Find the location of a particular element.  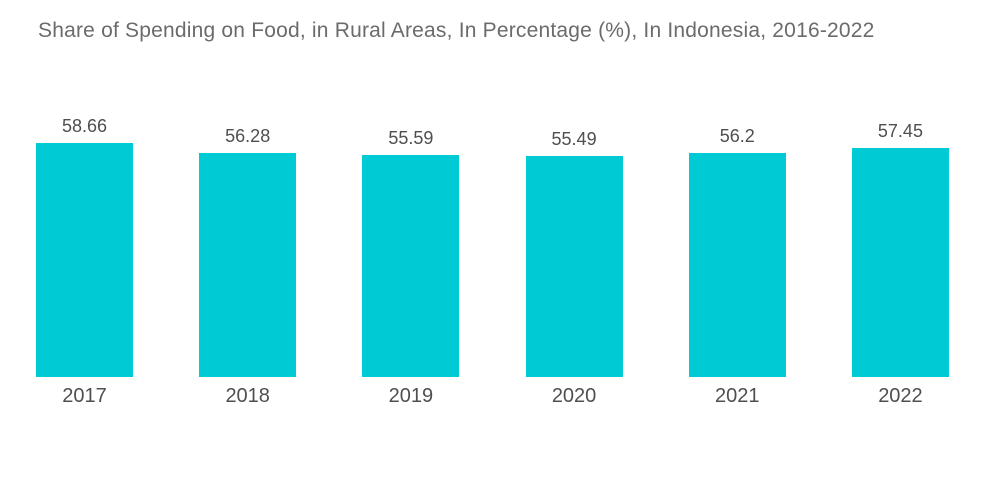

bar-value-label: 55.49 is located at coordinates (574, 138).